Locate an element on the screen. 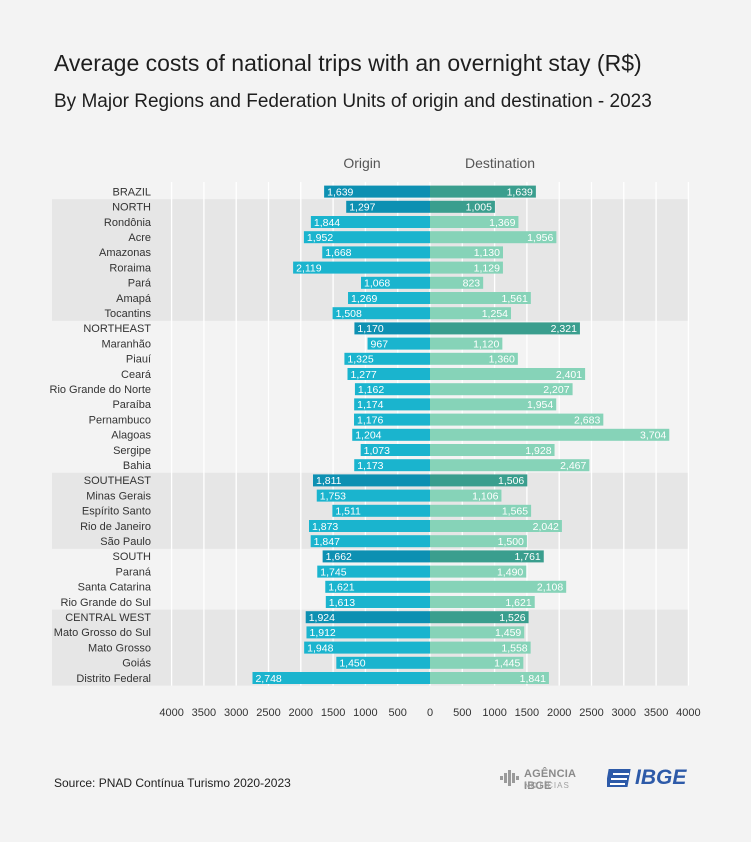 This screenshot has height=842, width=751. x-tick-label: 3500 is located at coordinates (656, 713).